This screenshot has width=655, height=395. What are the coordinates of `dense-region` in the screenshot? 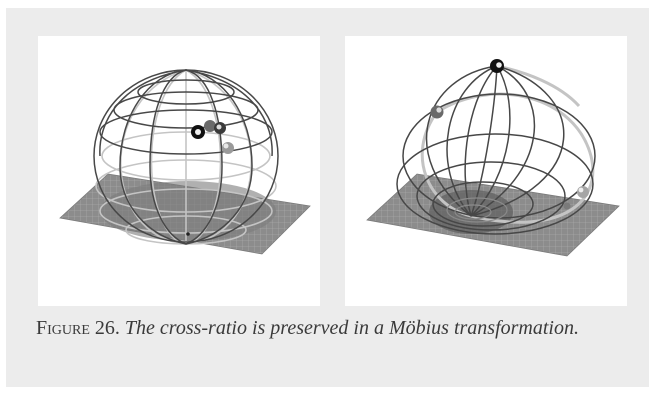 It's located at (471, 212).